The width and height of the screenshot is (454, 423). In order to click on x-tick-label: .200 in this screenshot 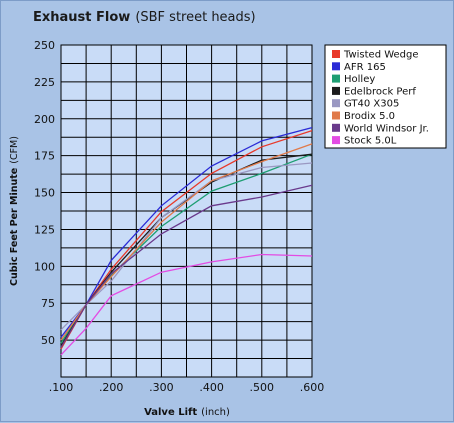, I will do `click(111, 387)`.